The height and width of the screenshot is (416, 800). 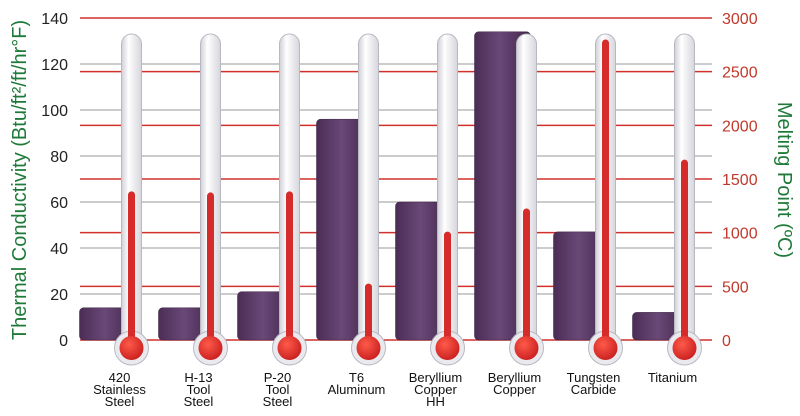 I want to click on y-tick-right: 2000, so click(x=740, y=126).